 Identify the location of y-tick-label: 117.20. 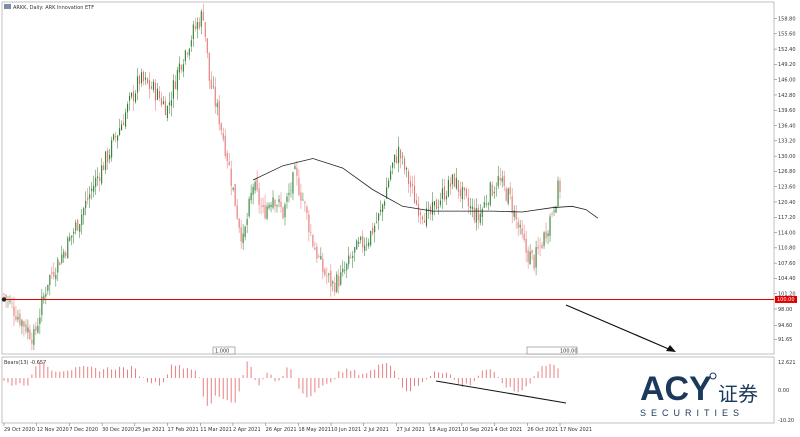
(787, 218).